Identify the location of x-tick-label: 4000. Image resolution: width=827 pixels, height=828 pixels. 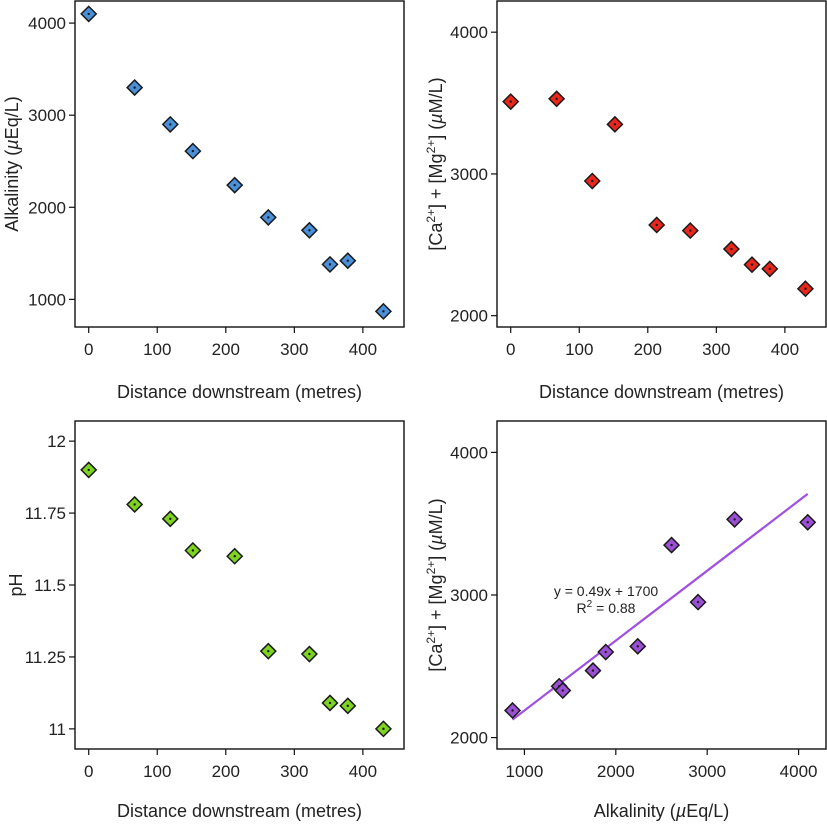
(799, 771).